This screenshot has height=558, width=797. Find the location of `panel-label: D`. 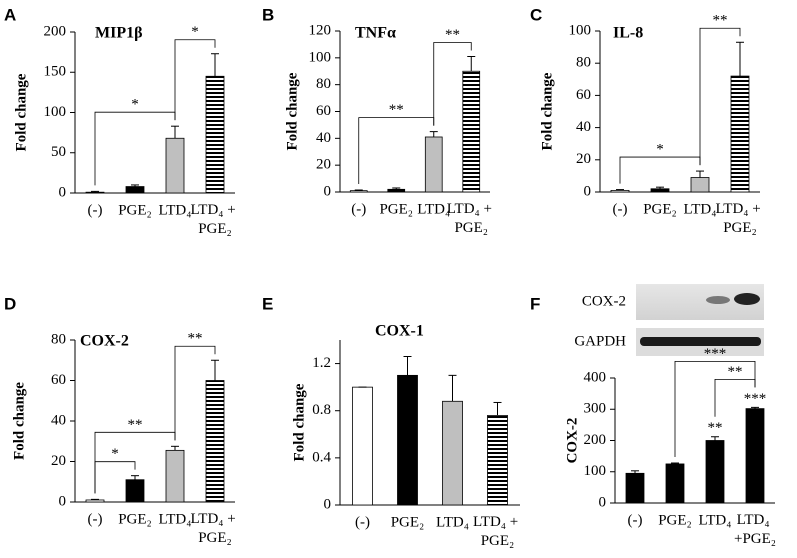

panel-label: D is located at coordinates (10, 303).